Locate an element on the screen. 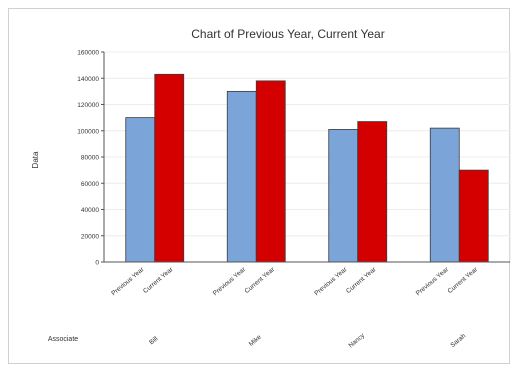 This screenshot has width=520, height=374. group-axis-label: Associate is located at coordinates (63, 339).